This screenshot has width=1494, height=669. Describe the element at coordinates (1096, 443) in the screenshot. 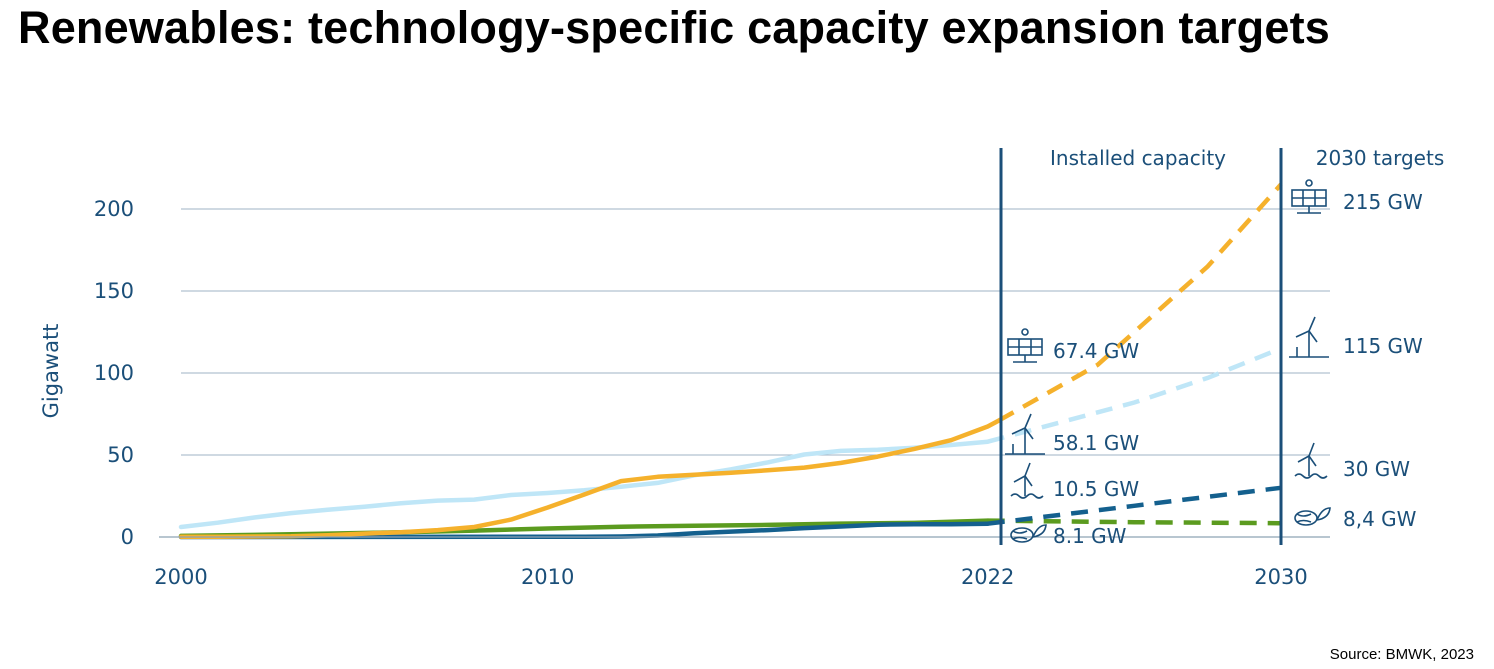

I see `installed-value-label: 58.1 GW` at that location.